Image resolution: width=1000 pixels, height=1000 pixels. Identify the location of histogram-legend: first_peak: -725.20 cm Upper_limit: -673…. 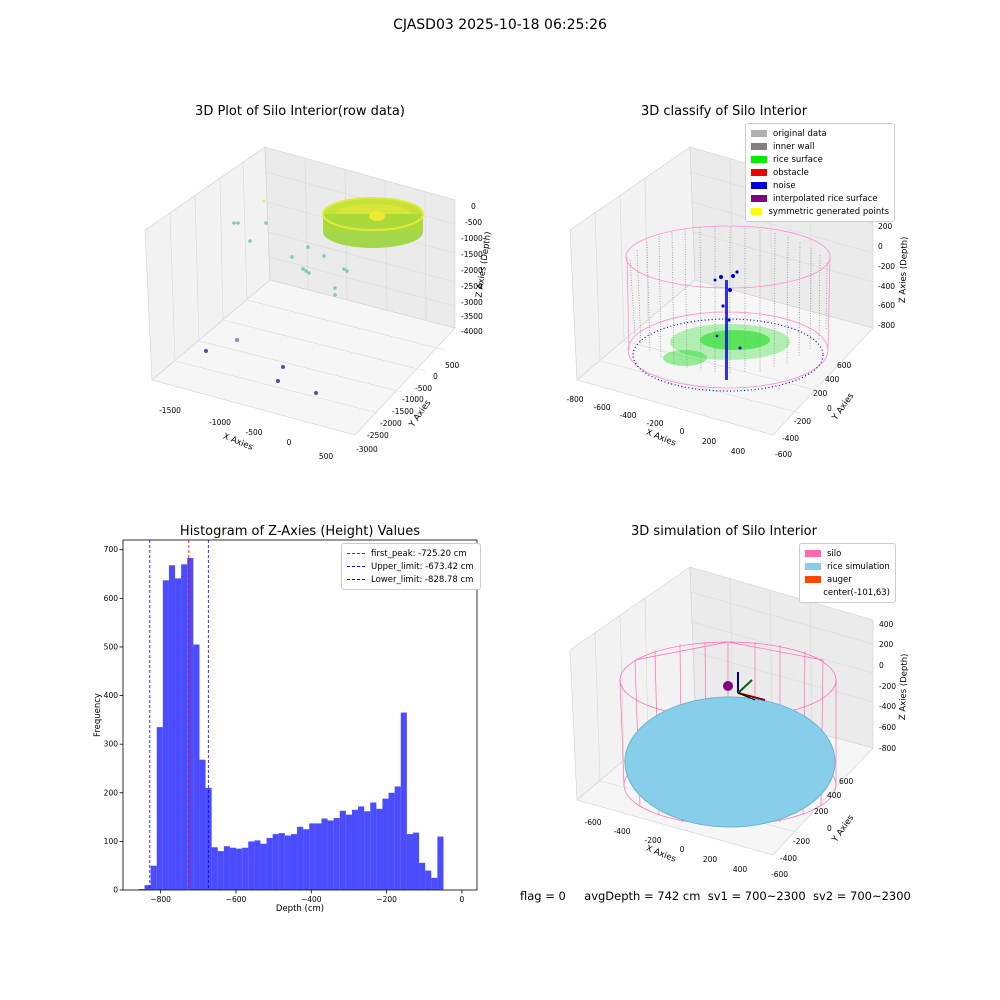
(411, 566).